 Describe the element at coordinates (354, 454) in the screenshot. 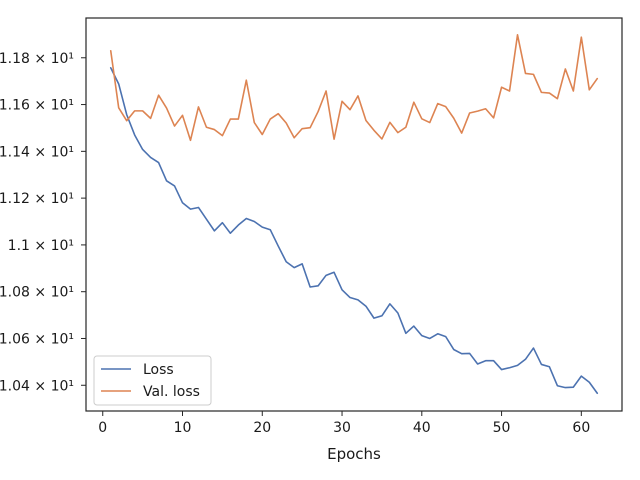

I see `x-axis-title: Epochs` at that location.